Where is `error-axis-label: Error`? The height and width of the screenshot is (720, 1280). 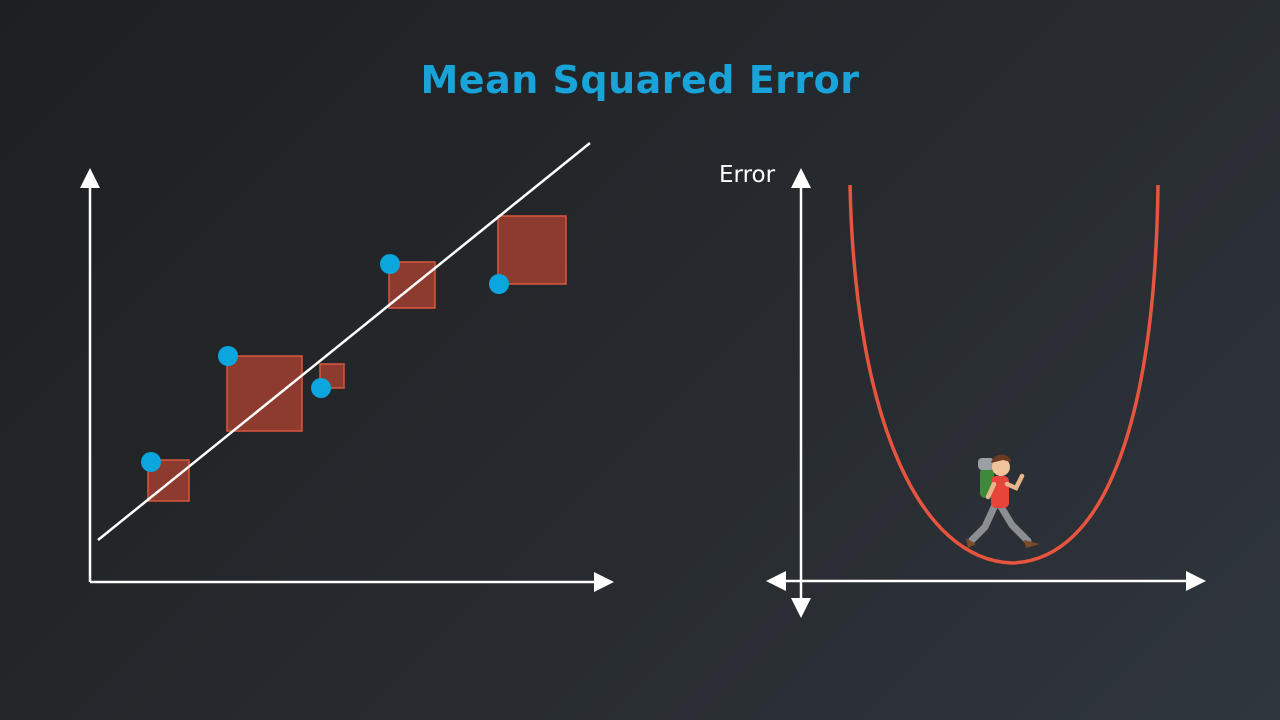 error-axis-label: Error is located at coordinates (747, 175).